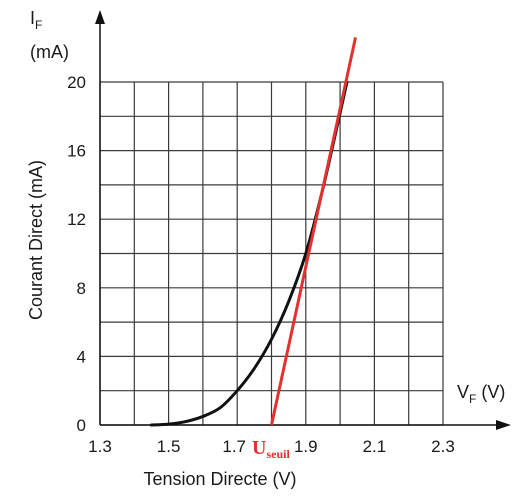  I want to click on y-axis-label: Courant Direct (mA), so click(36, 240).